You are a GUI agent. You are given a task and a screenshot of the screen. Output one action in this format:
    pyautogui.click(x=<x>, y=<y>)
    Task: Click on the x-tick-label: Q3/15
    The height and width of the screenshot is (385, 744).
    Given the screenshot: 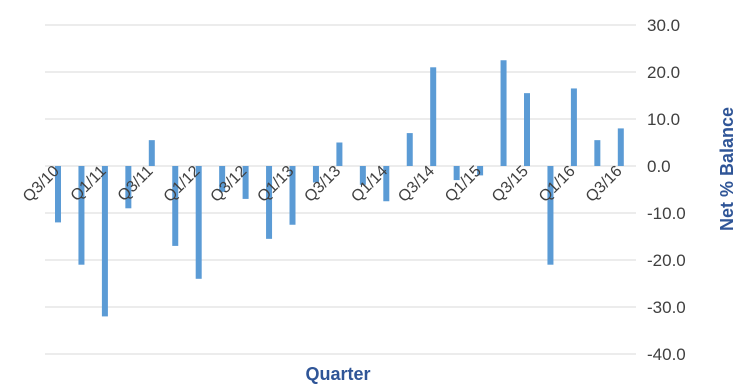 What is the action you would take?
    pyautogui.click(x=510, y=184)
    